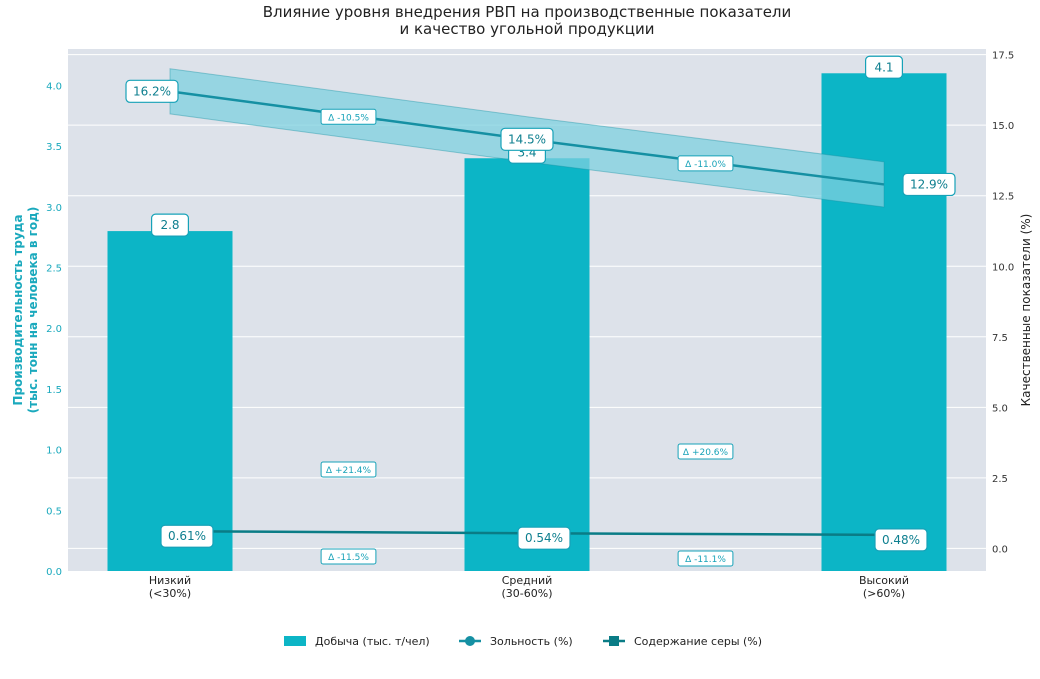 This screenshot has height=679, width=1040. I want to click on y-axis-left-label-line2: (тыс. тонн на человека в год), so click(33, 310).